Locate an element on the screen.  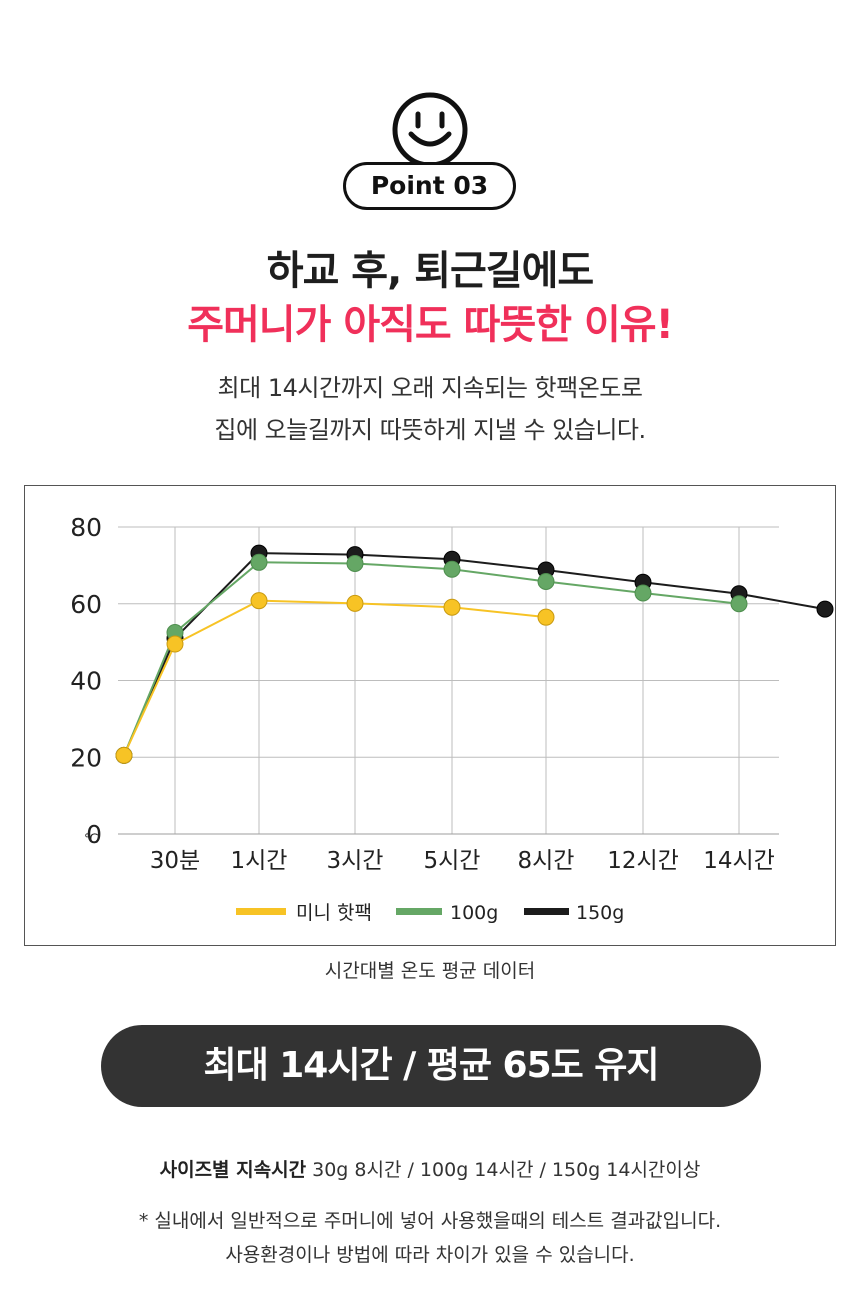
x-tick-label: 14시간 is located at coordinates (739, 861).